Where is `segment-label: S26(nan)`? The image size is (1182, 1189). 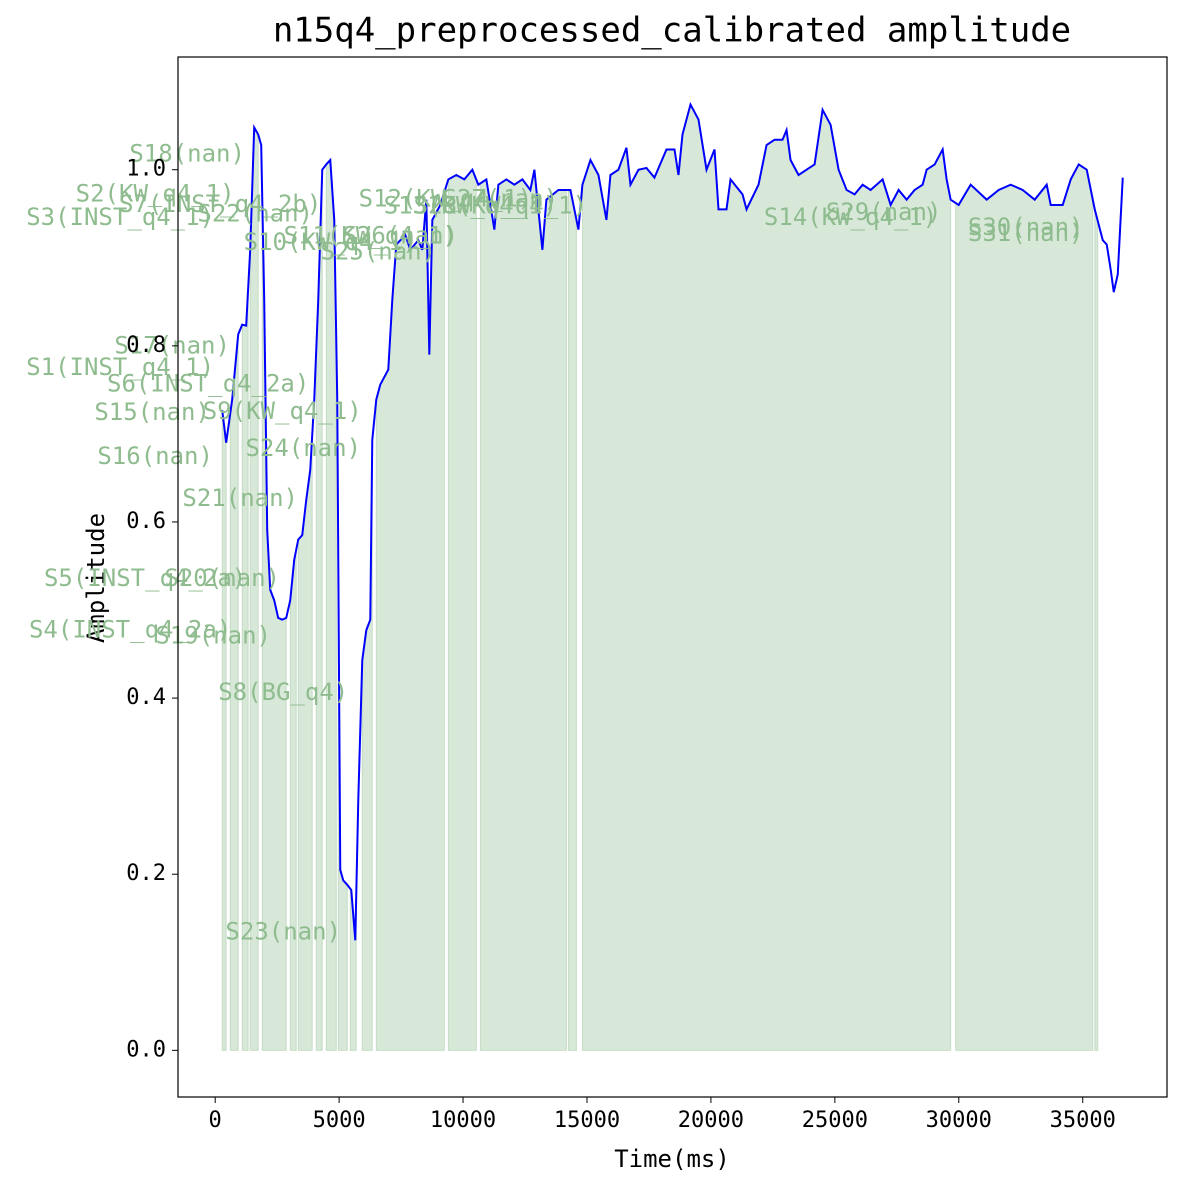 segment-label: S26(nan) is located at coordinates (400, 236).